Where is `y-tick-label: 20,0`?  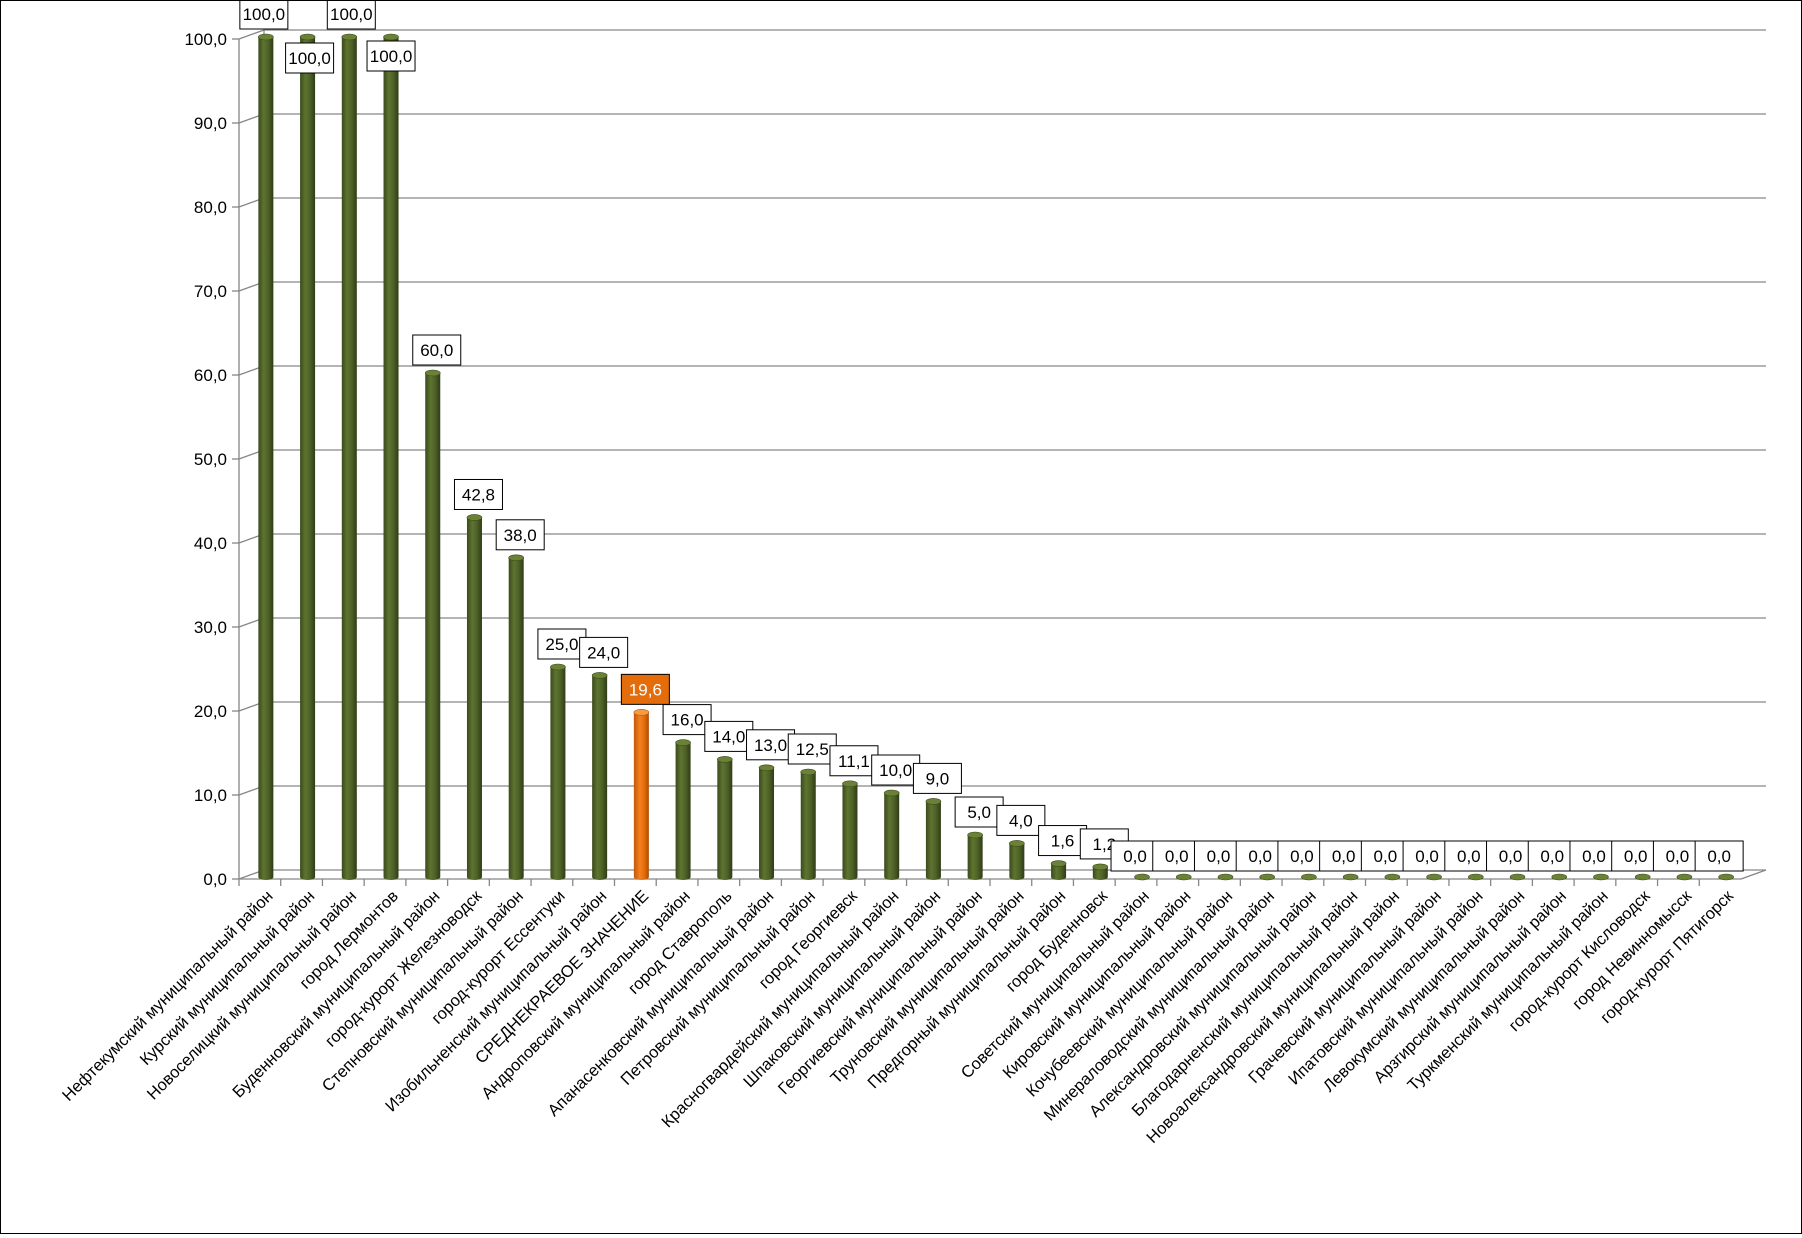
y-tick-label: 20,0 is located at coordinates (210, 711).